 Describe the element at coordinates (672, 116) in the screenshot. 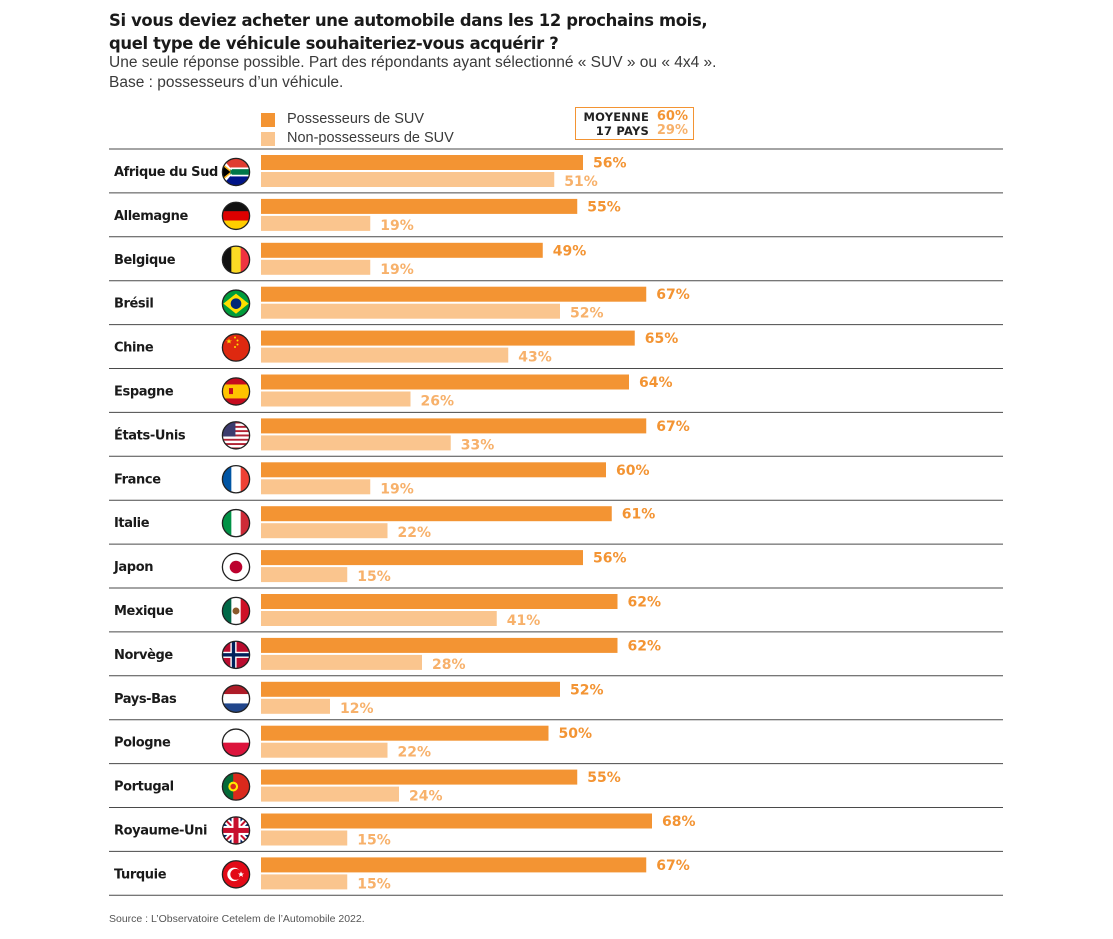

I see `average-owners-value: 60%` at that location.